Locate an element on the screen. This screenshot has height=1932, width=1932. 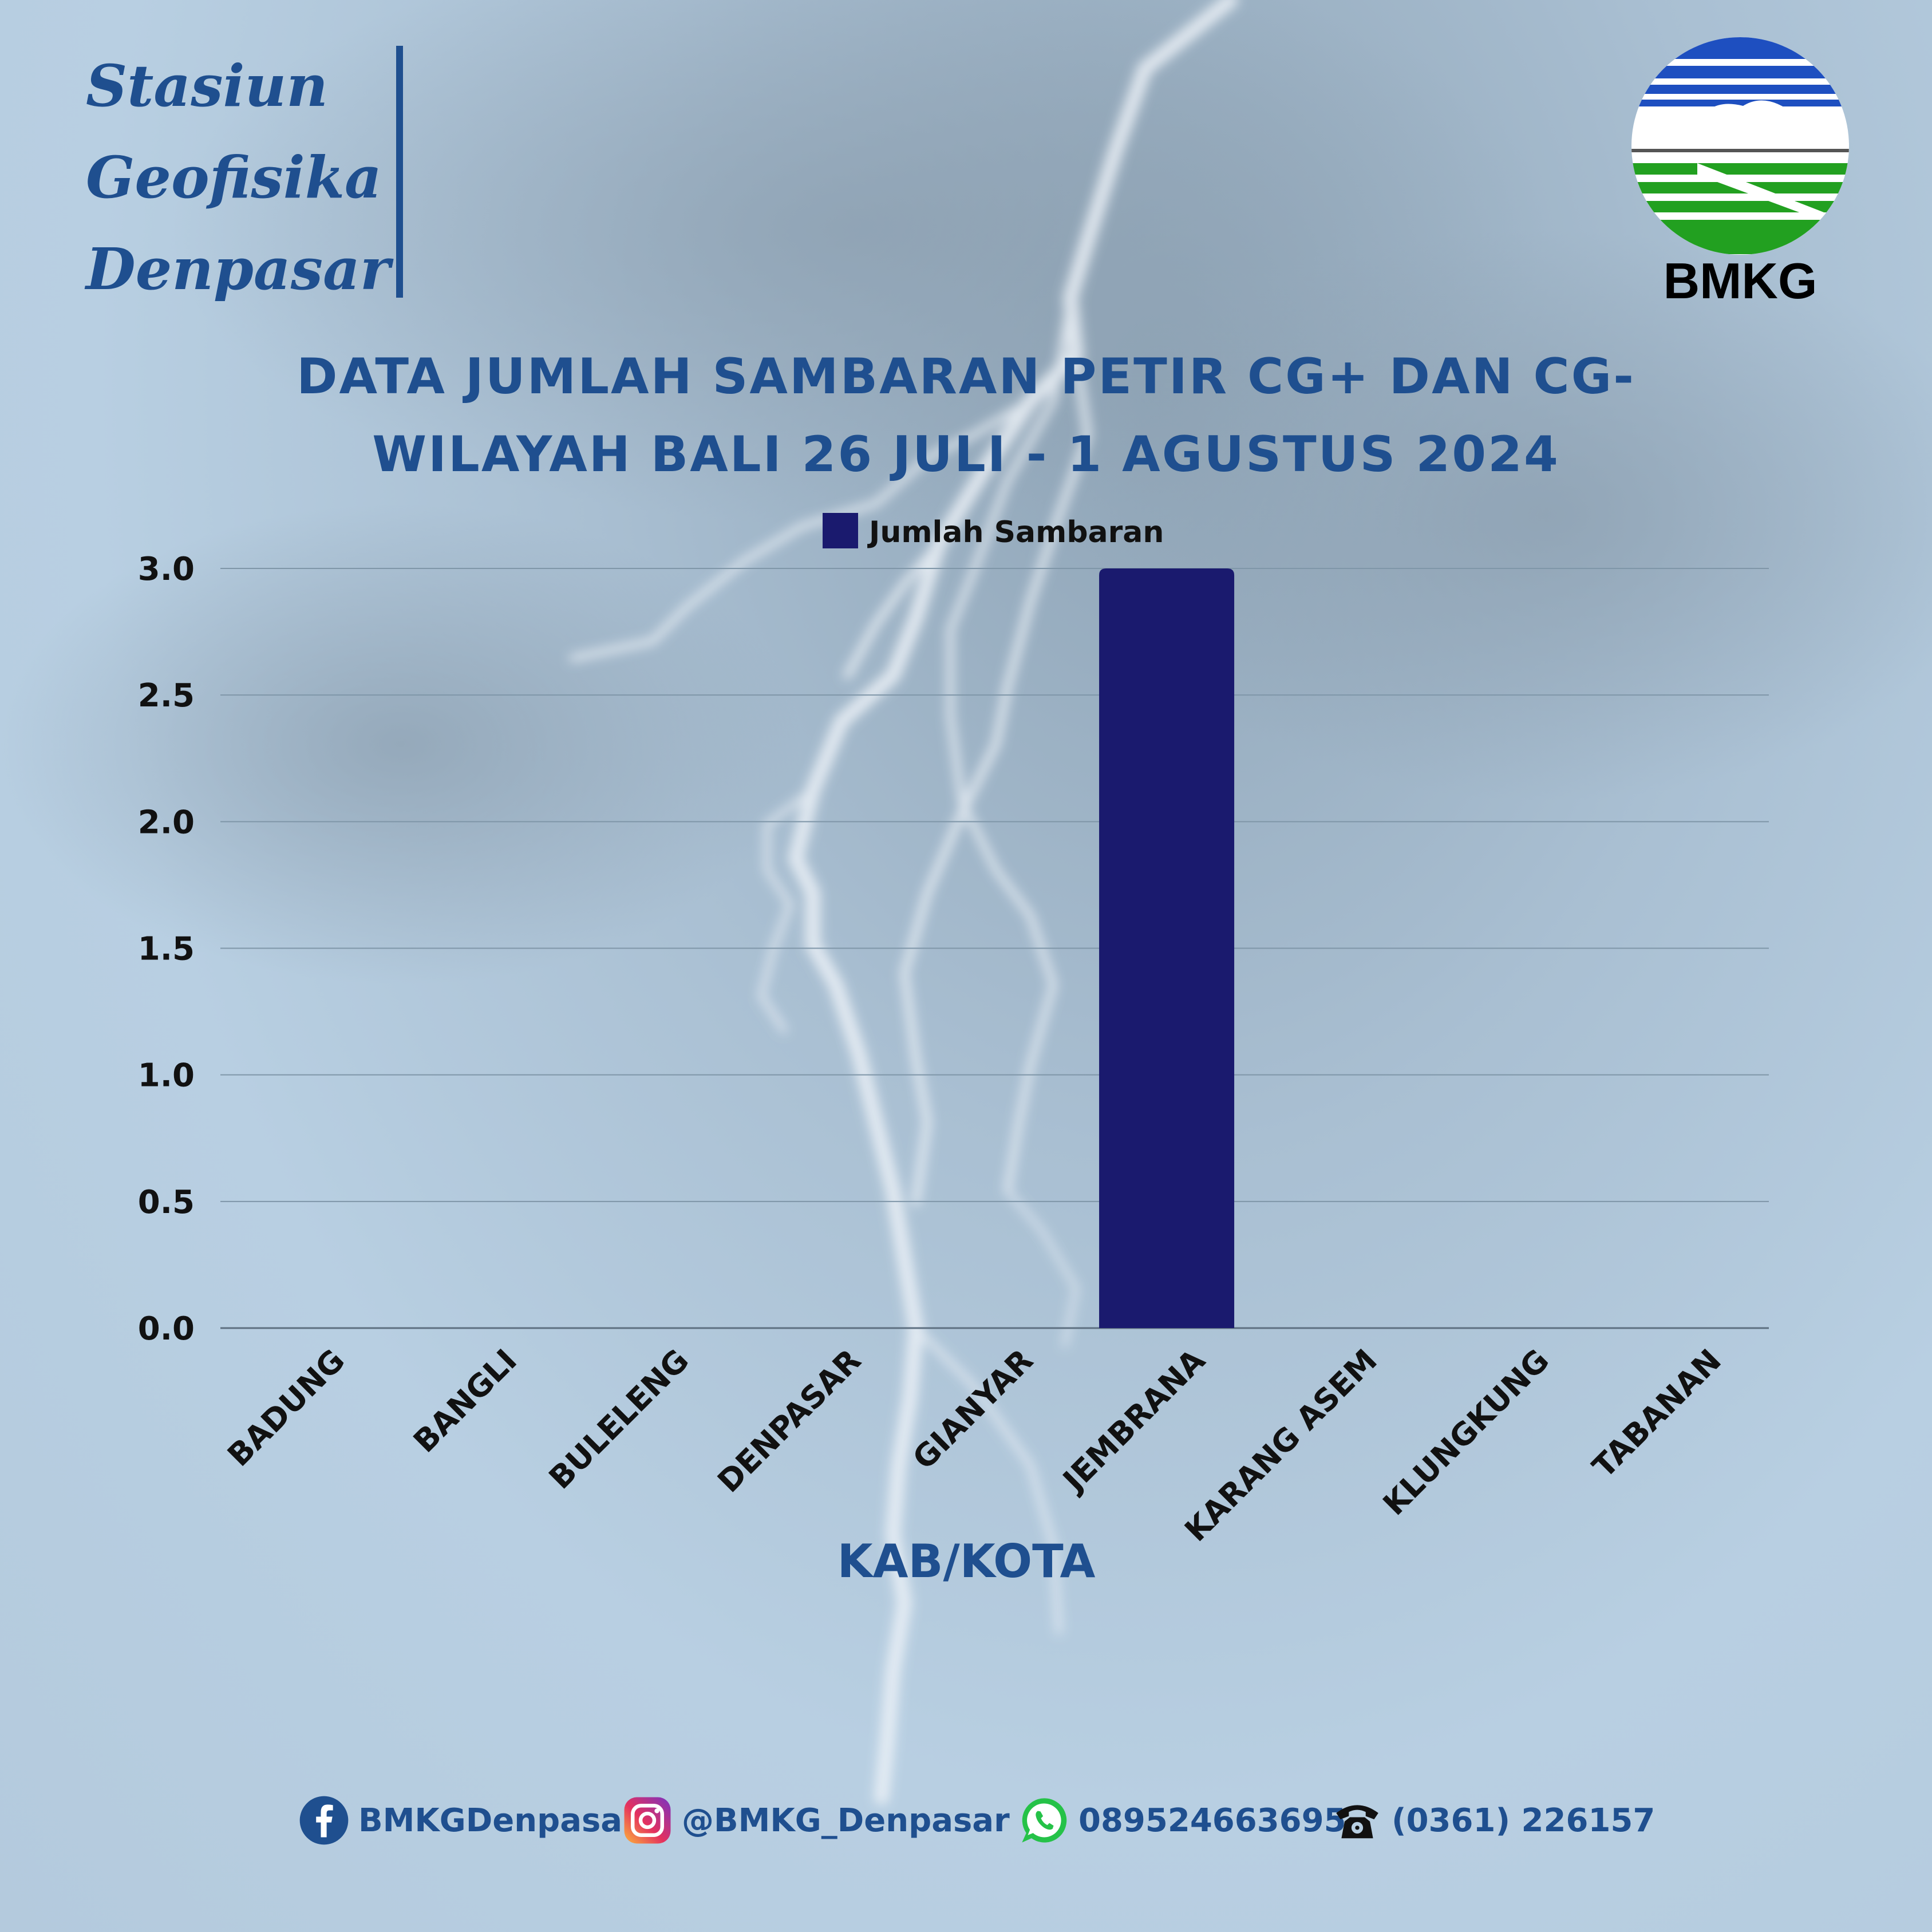
footer-telephone-text: (0361) 226157 is located at coordinates (1524, 1820).